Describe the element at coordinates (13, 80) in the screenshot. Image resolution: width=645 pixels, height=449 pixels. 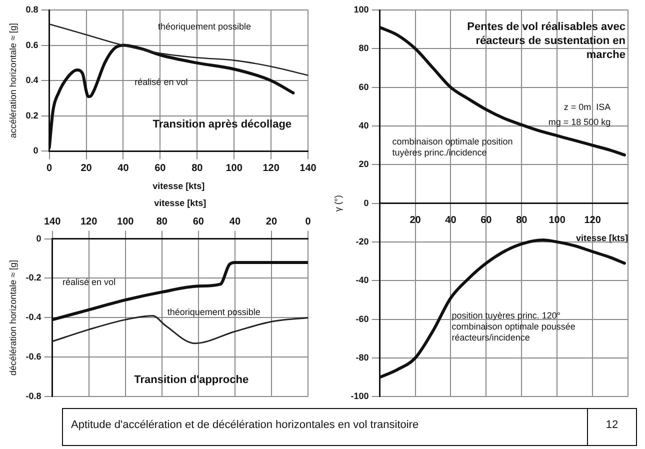
I see `y-axis-title: accélération horizontale ≈ [g]` at that location.